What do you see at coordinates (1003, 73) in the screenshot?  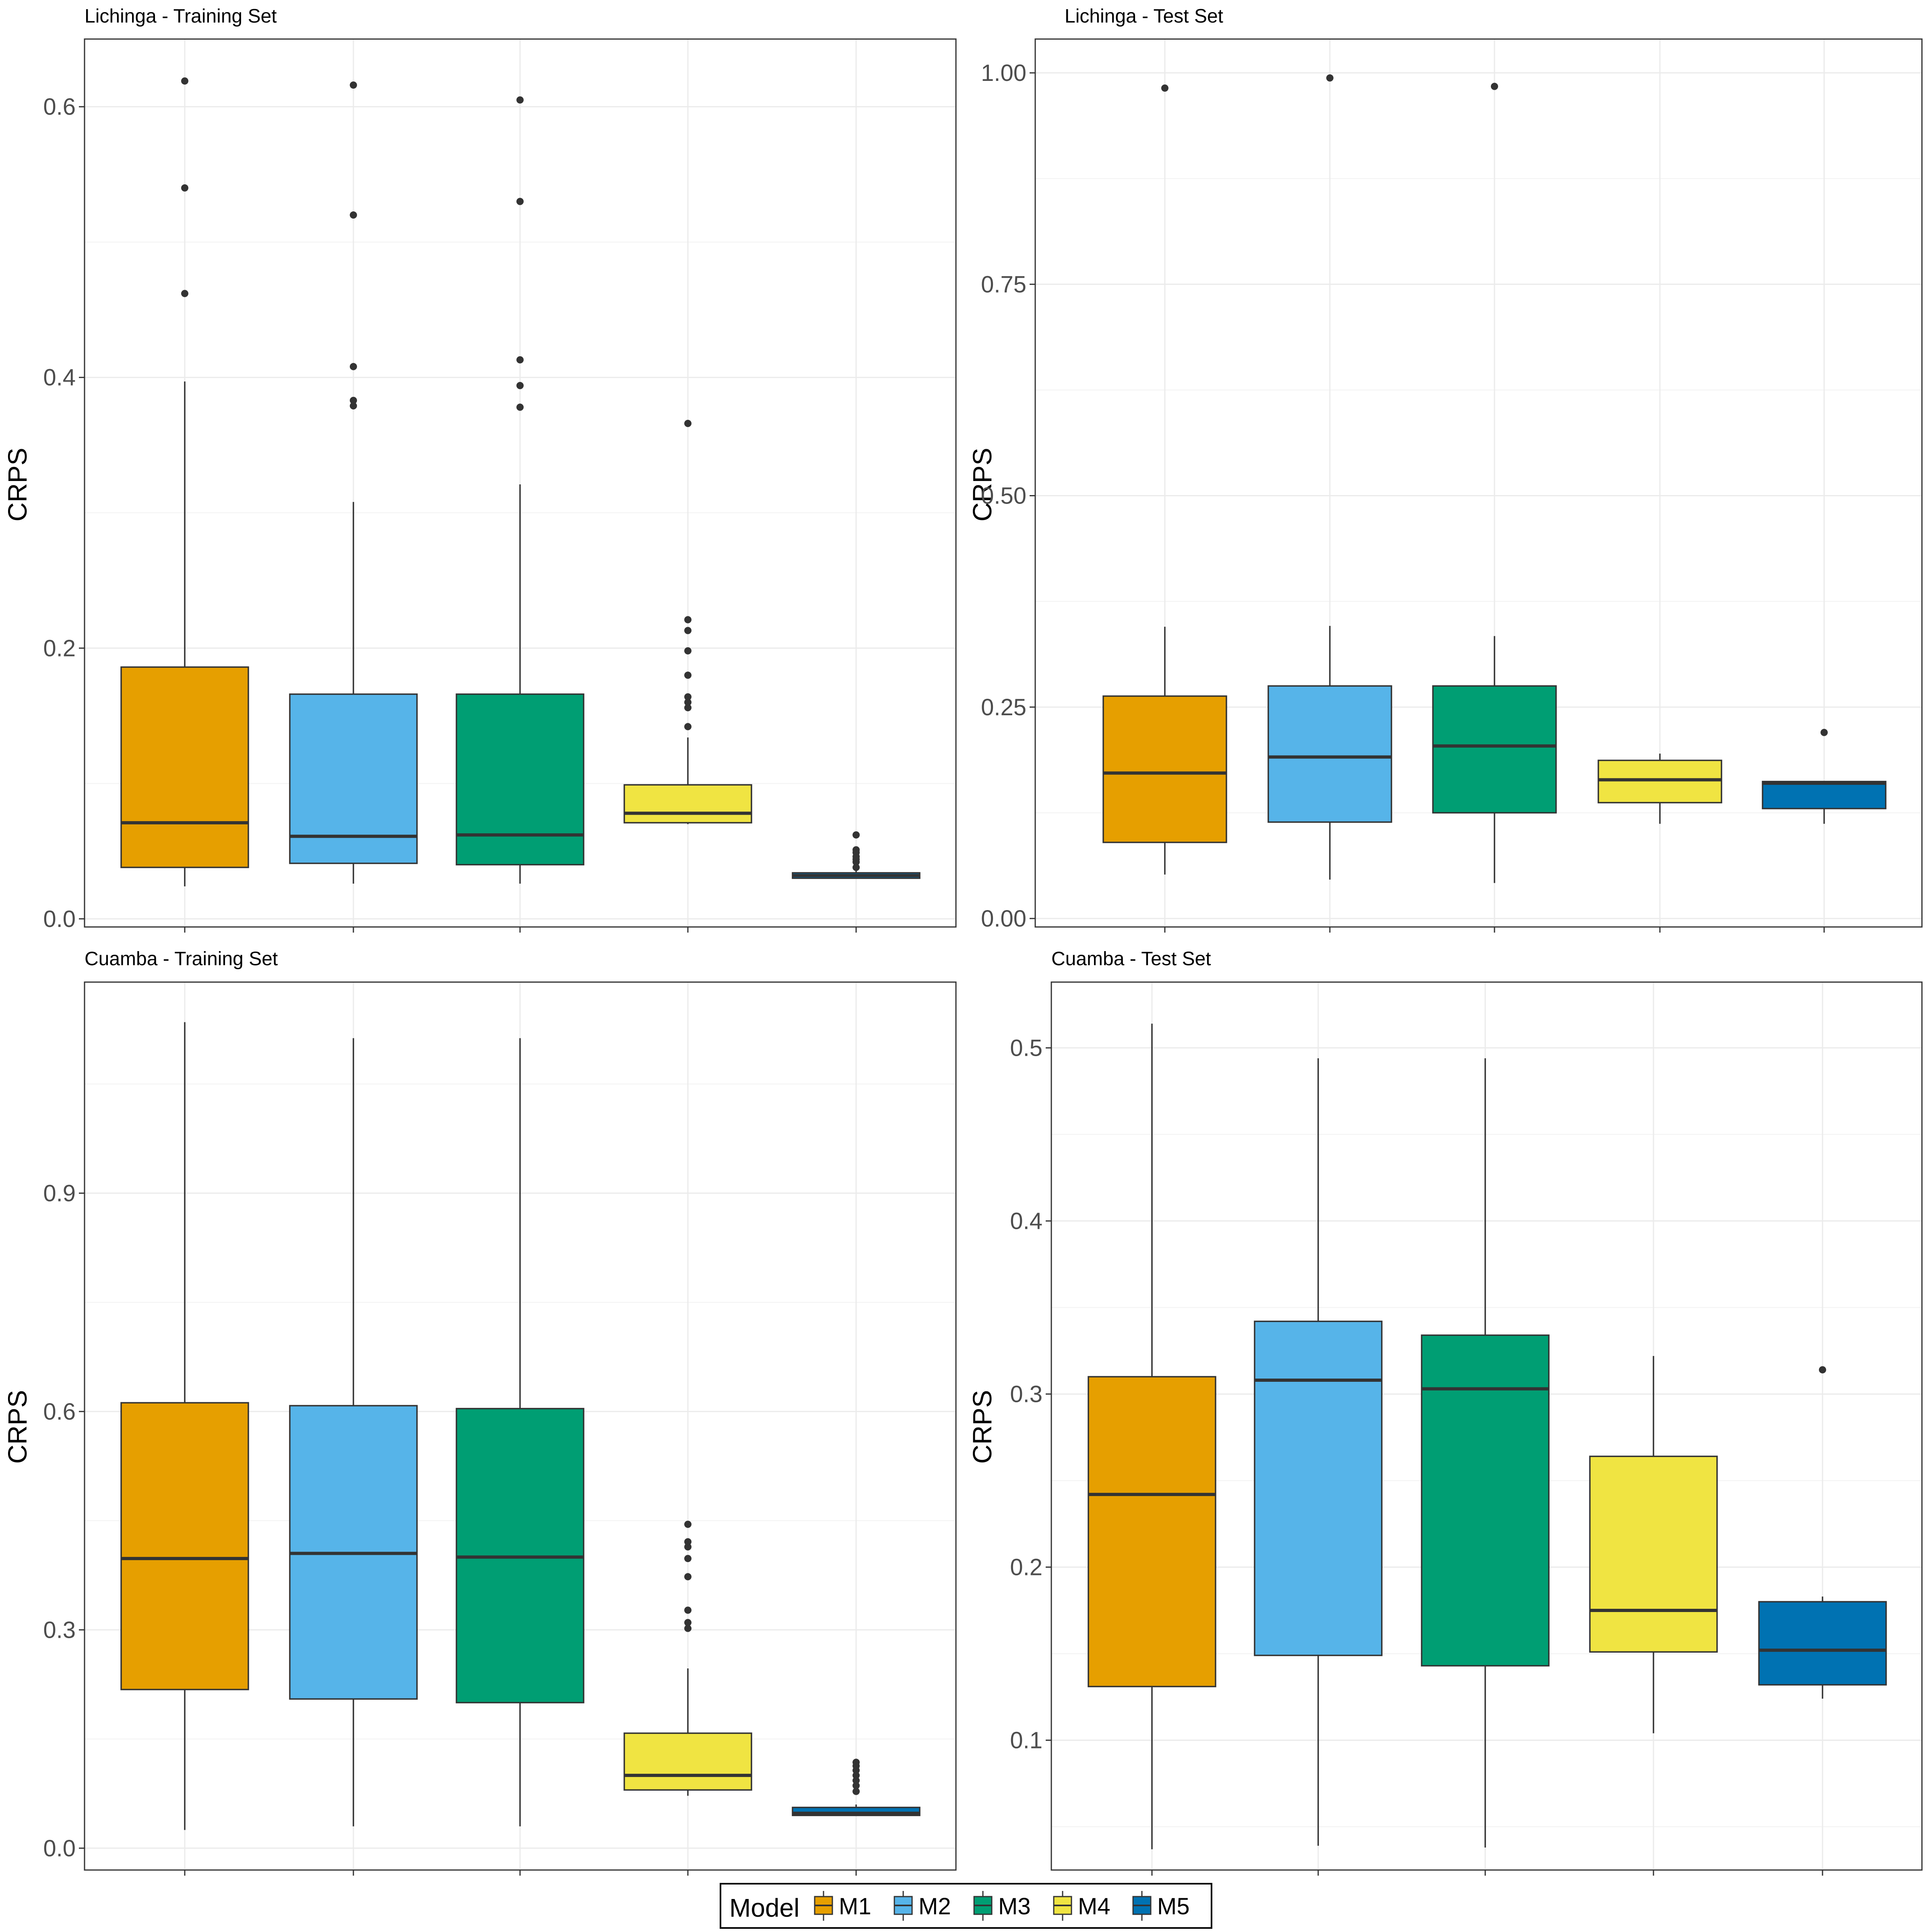 I see `y-tick-label: 1.00` at bounding box center [1003, 73].